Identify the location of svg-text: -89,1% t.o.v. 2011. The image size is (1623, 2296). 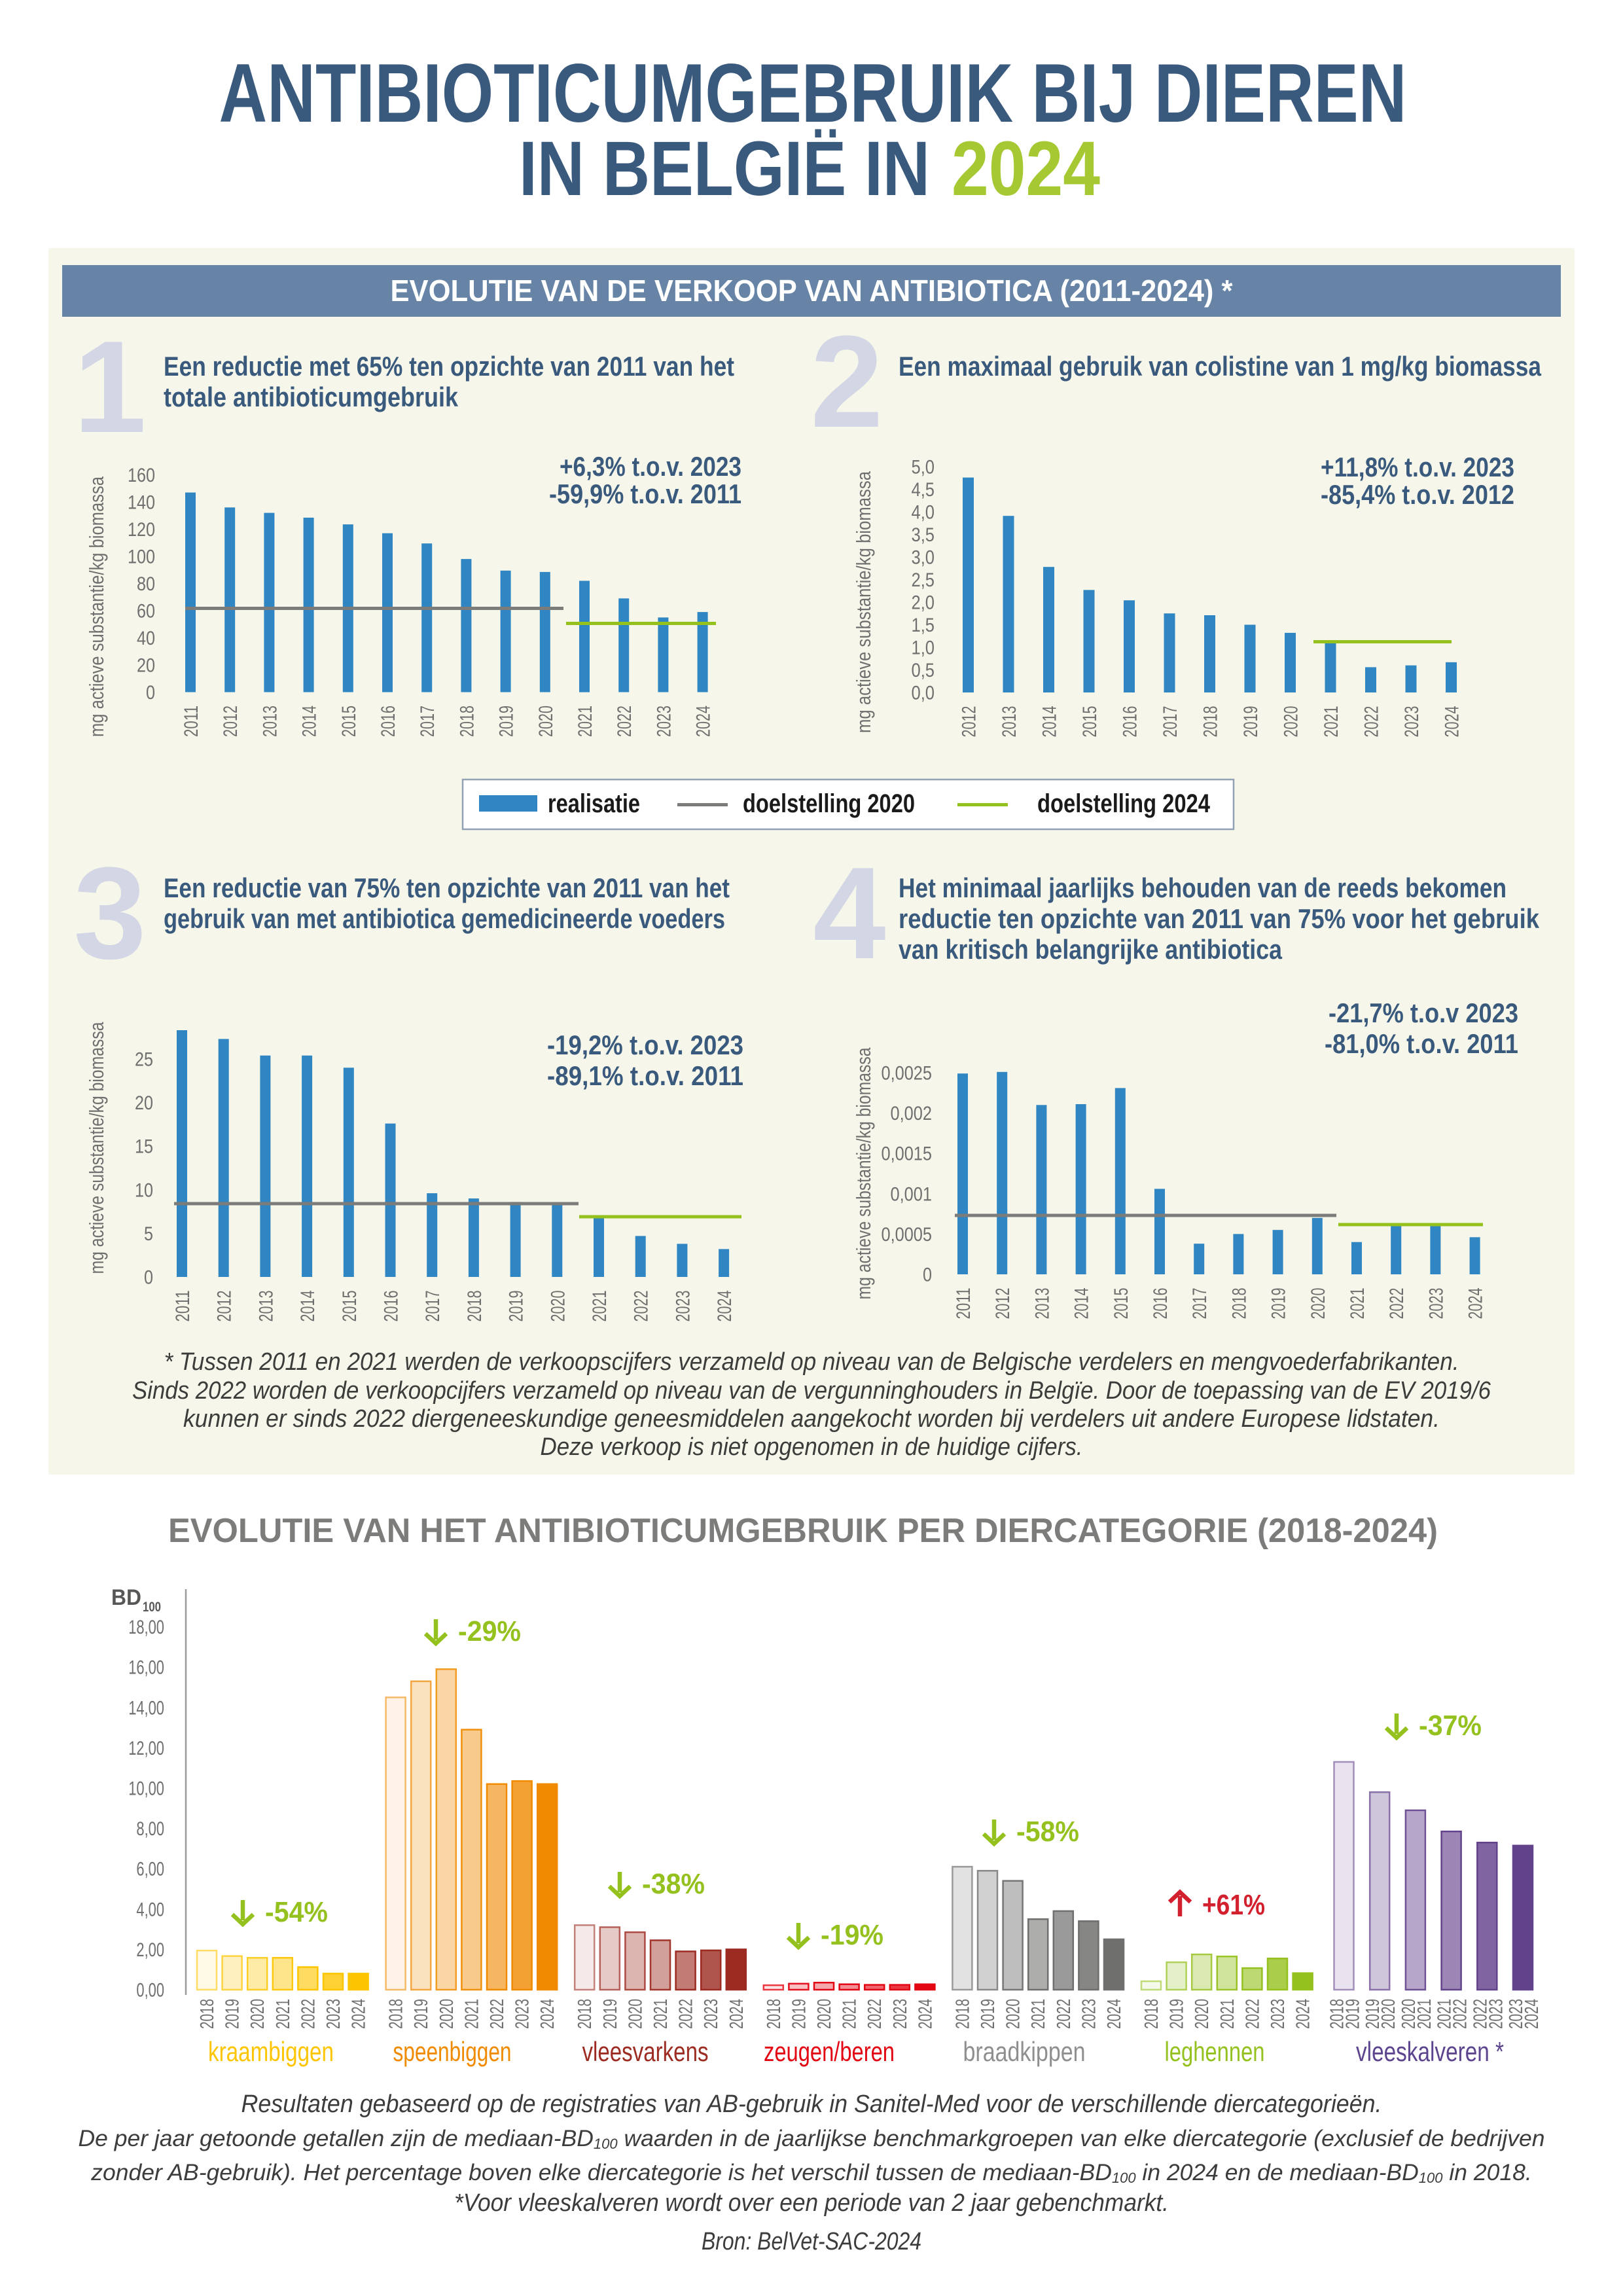
(645, 1075).